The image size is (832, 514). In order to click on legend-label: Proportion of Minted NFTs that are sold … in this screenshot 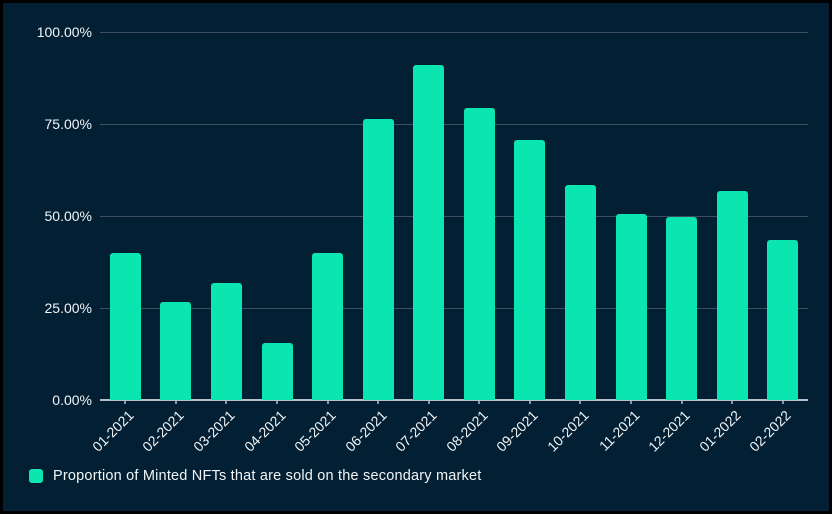, I will do `click(267, 476)`.